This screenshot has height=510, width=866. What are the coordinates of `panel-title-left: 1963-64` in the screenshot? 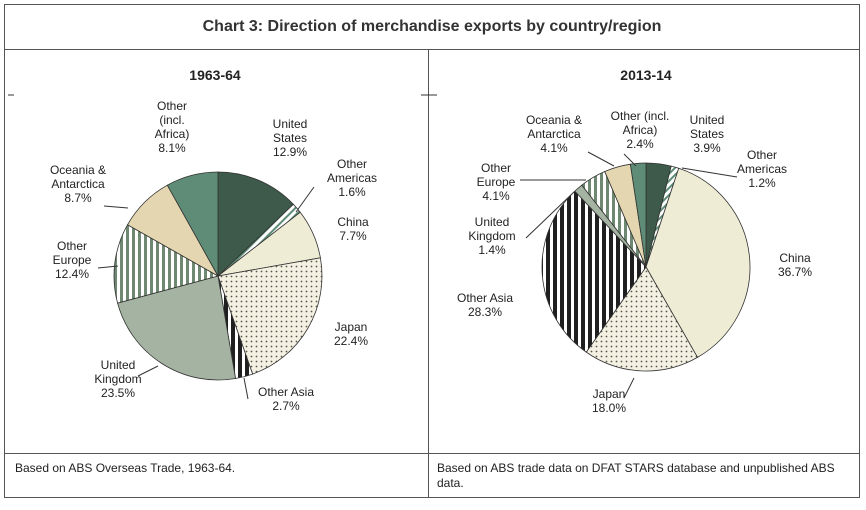 It's located at (215, 75).